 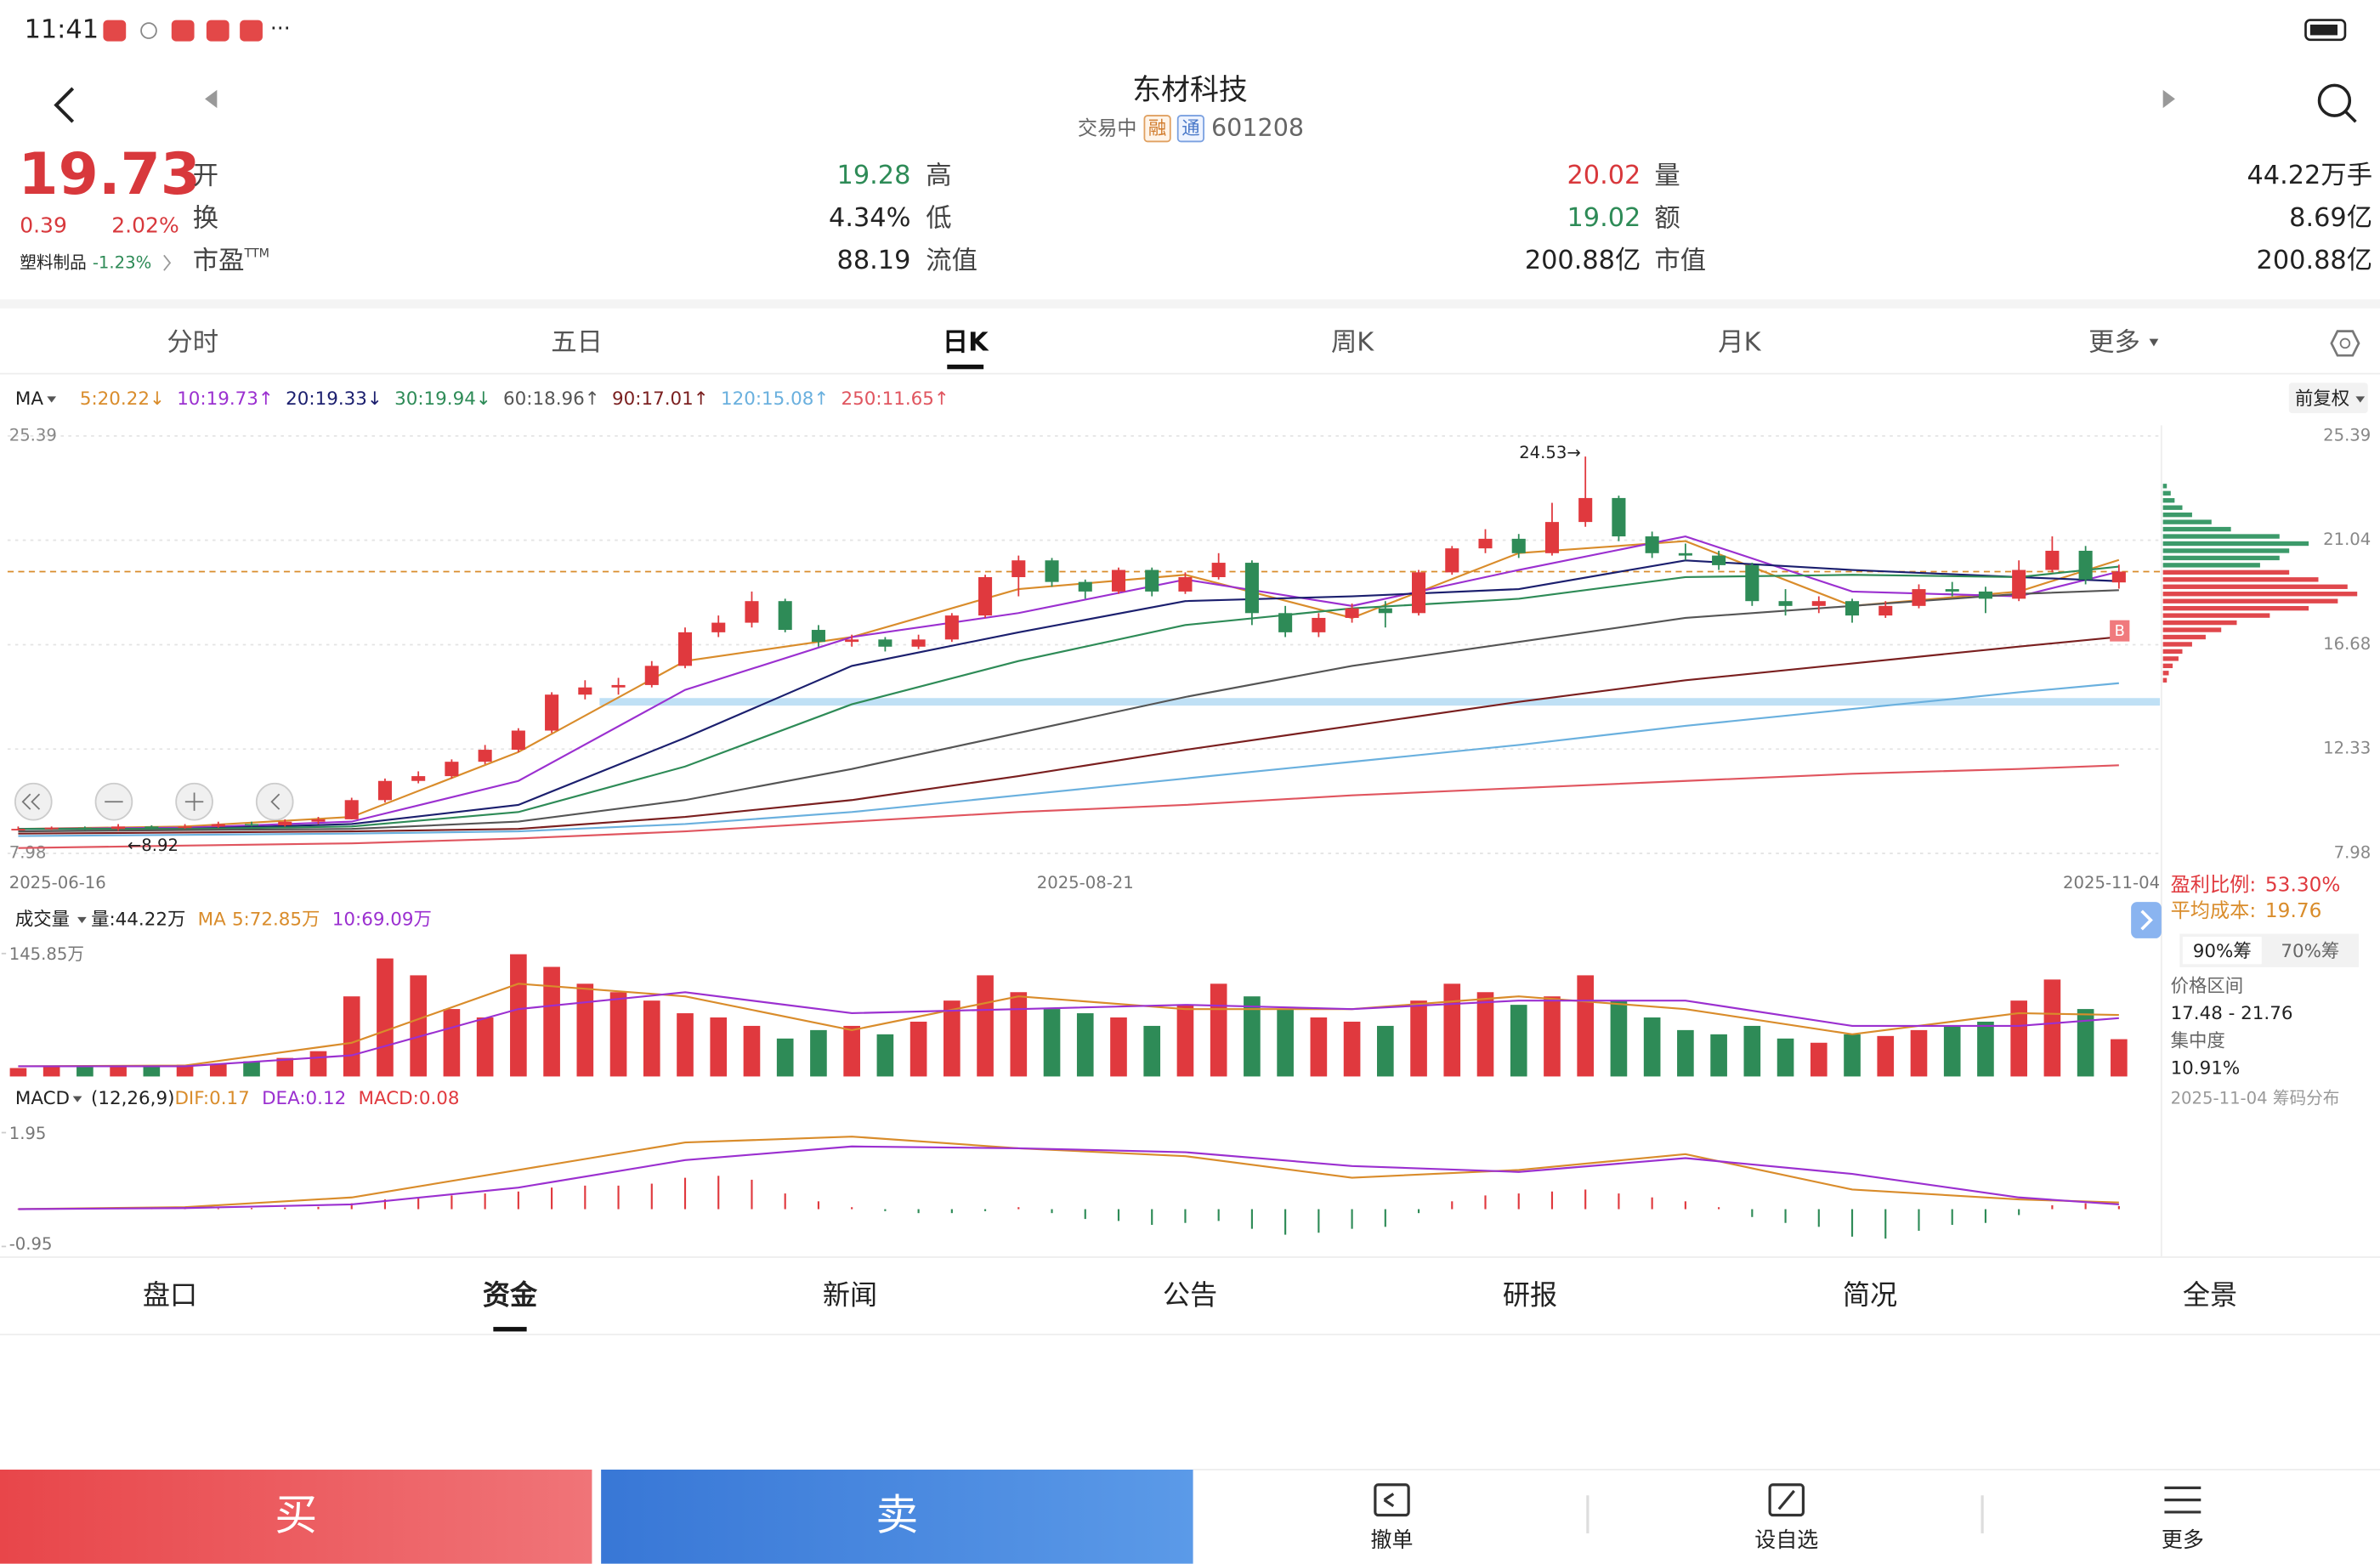 I want to click on action-label: 更多, so click(x=2183, y=1539).